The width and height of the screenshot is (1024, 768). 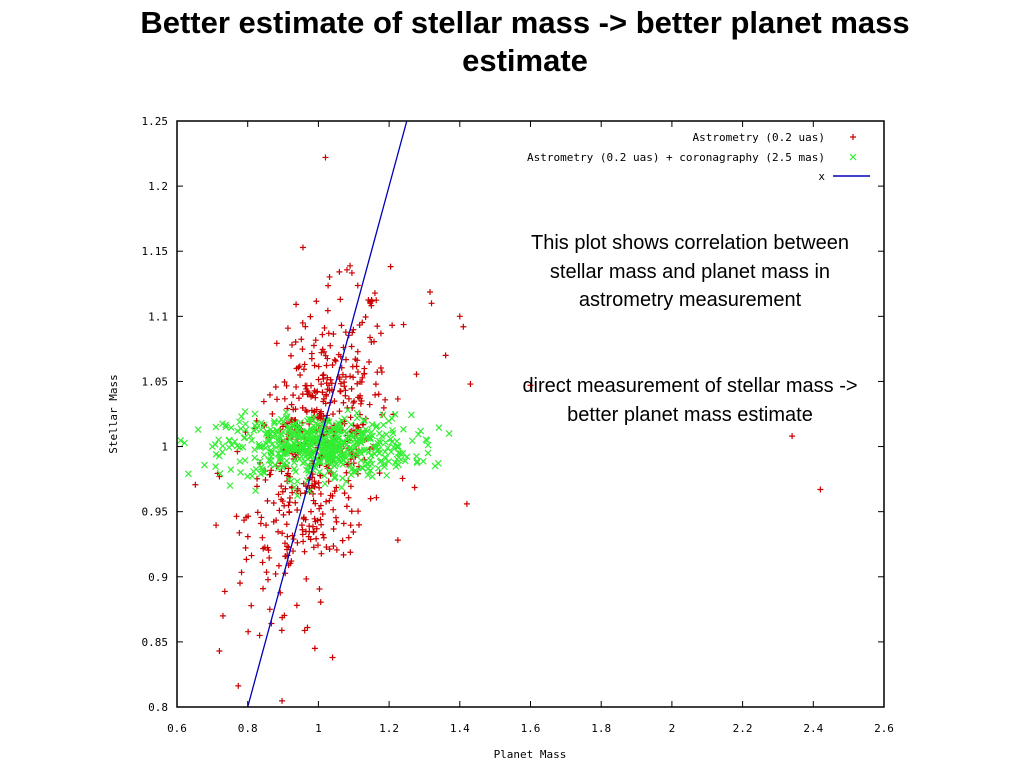 What do you see at coordinates (113, 413) in the screenshot?
I see `y-axis-label: Stellar Mass` at bounding box center [113, 413].